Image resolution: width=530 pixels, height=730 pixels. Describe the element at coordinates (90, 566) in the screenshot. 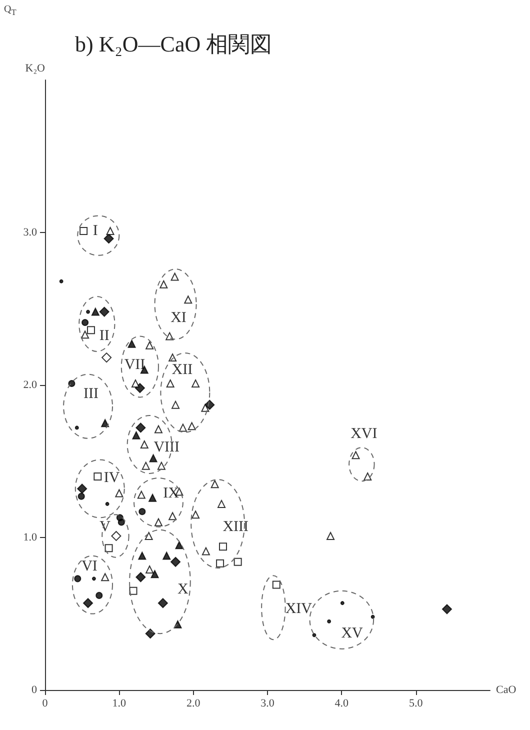

I see `annotation: VI` at that location.